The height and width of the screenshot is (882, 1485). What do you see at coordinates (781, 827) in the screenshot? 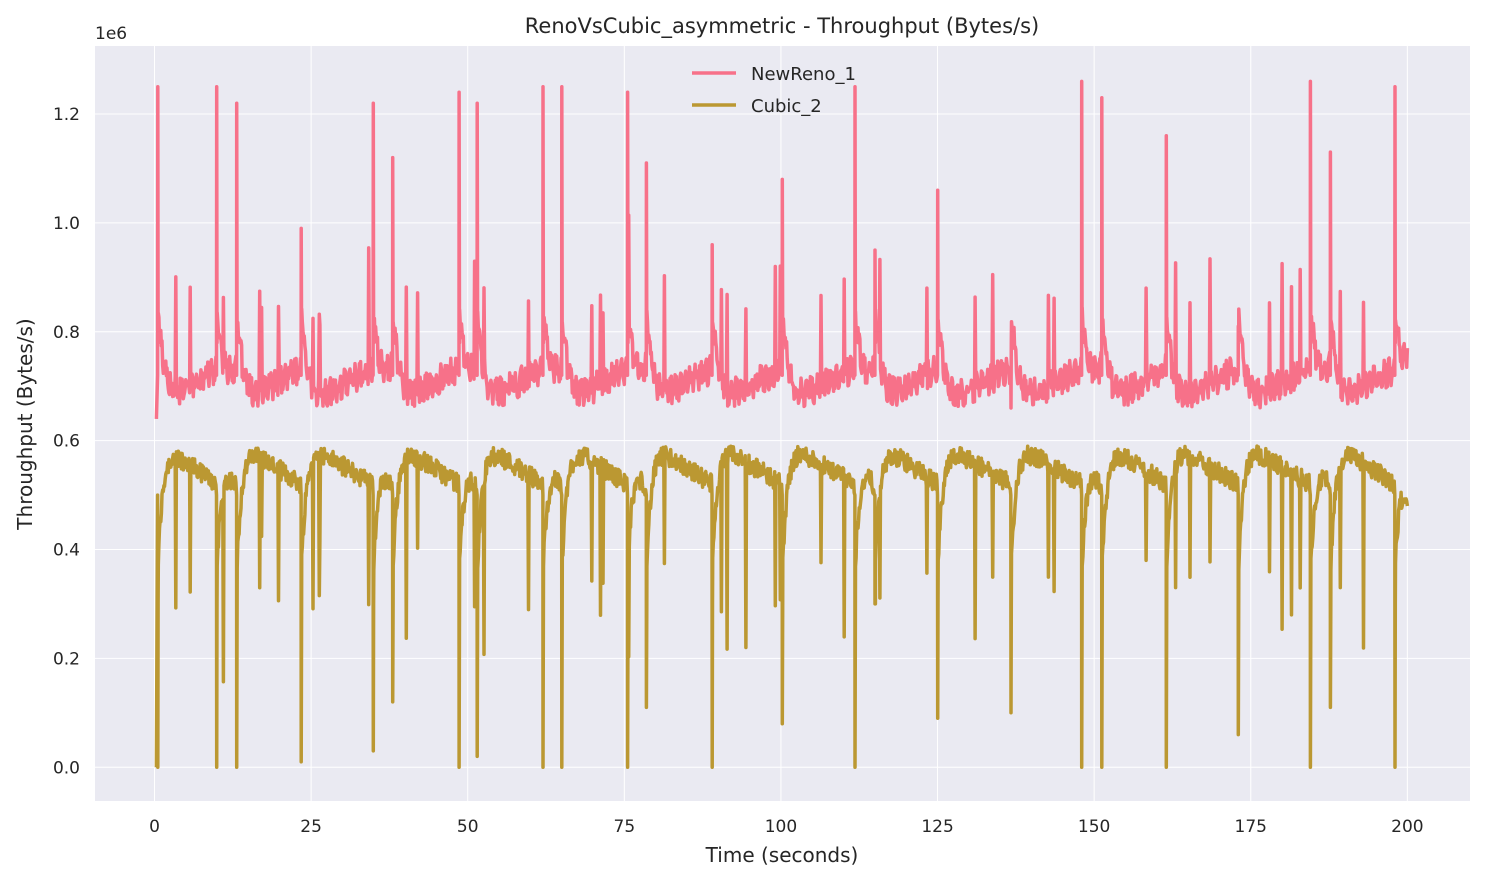
I see `x-tick-label: 100` at bounding box center [781, 827].